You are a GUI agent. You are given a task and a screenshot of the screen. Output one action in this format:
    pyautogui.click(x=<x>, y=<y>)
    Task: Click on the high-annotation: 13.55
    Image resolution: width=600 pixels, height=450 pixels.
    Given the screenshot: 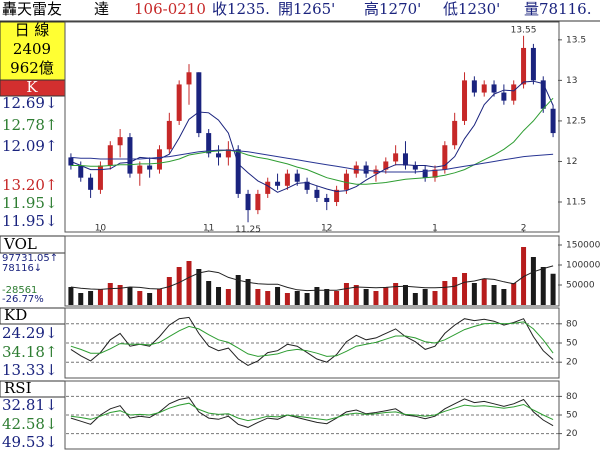 What is the action you would take?
    pyautogui.click(x=524, y=30)
    